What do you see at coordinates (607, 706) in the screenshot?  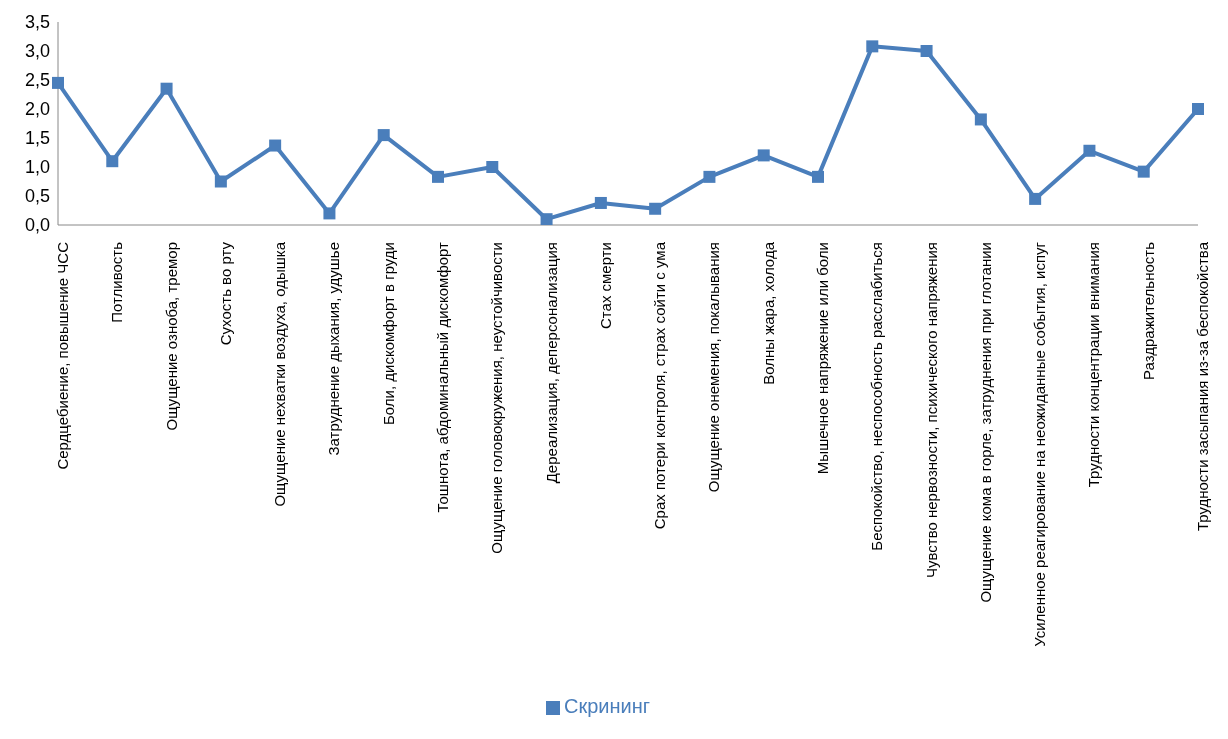 I see `legend-label: Скрининг` at bounding box center [607, 706].